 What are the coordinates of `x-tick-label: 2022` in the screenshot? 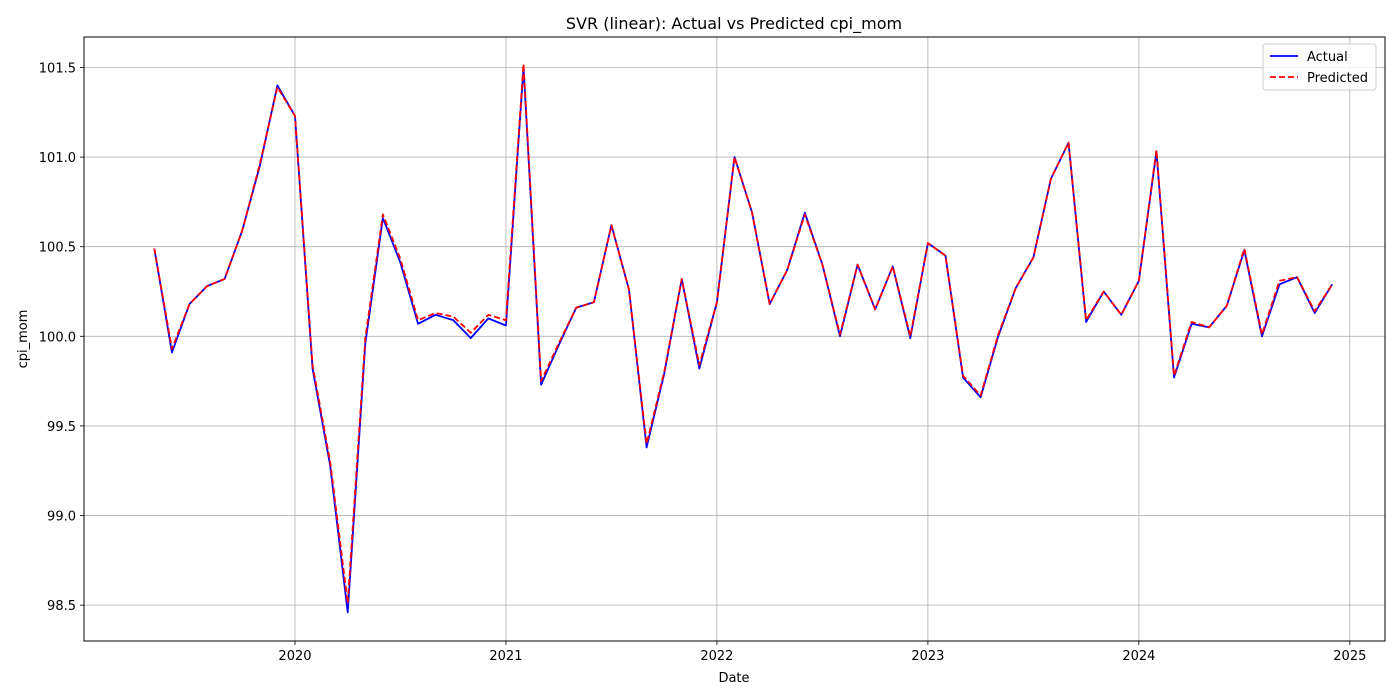 It's located at (716, 656).